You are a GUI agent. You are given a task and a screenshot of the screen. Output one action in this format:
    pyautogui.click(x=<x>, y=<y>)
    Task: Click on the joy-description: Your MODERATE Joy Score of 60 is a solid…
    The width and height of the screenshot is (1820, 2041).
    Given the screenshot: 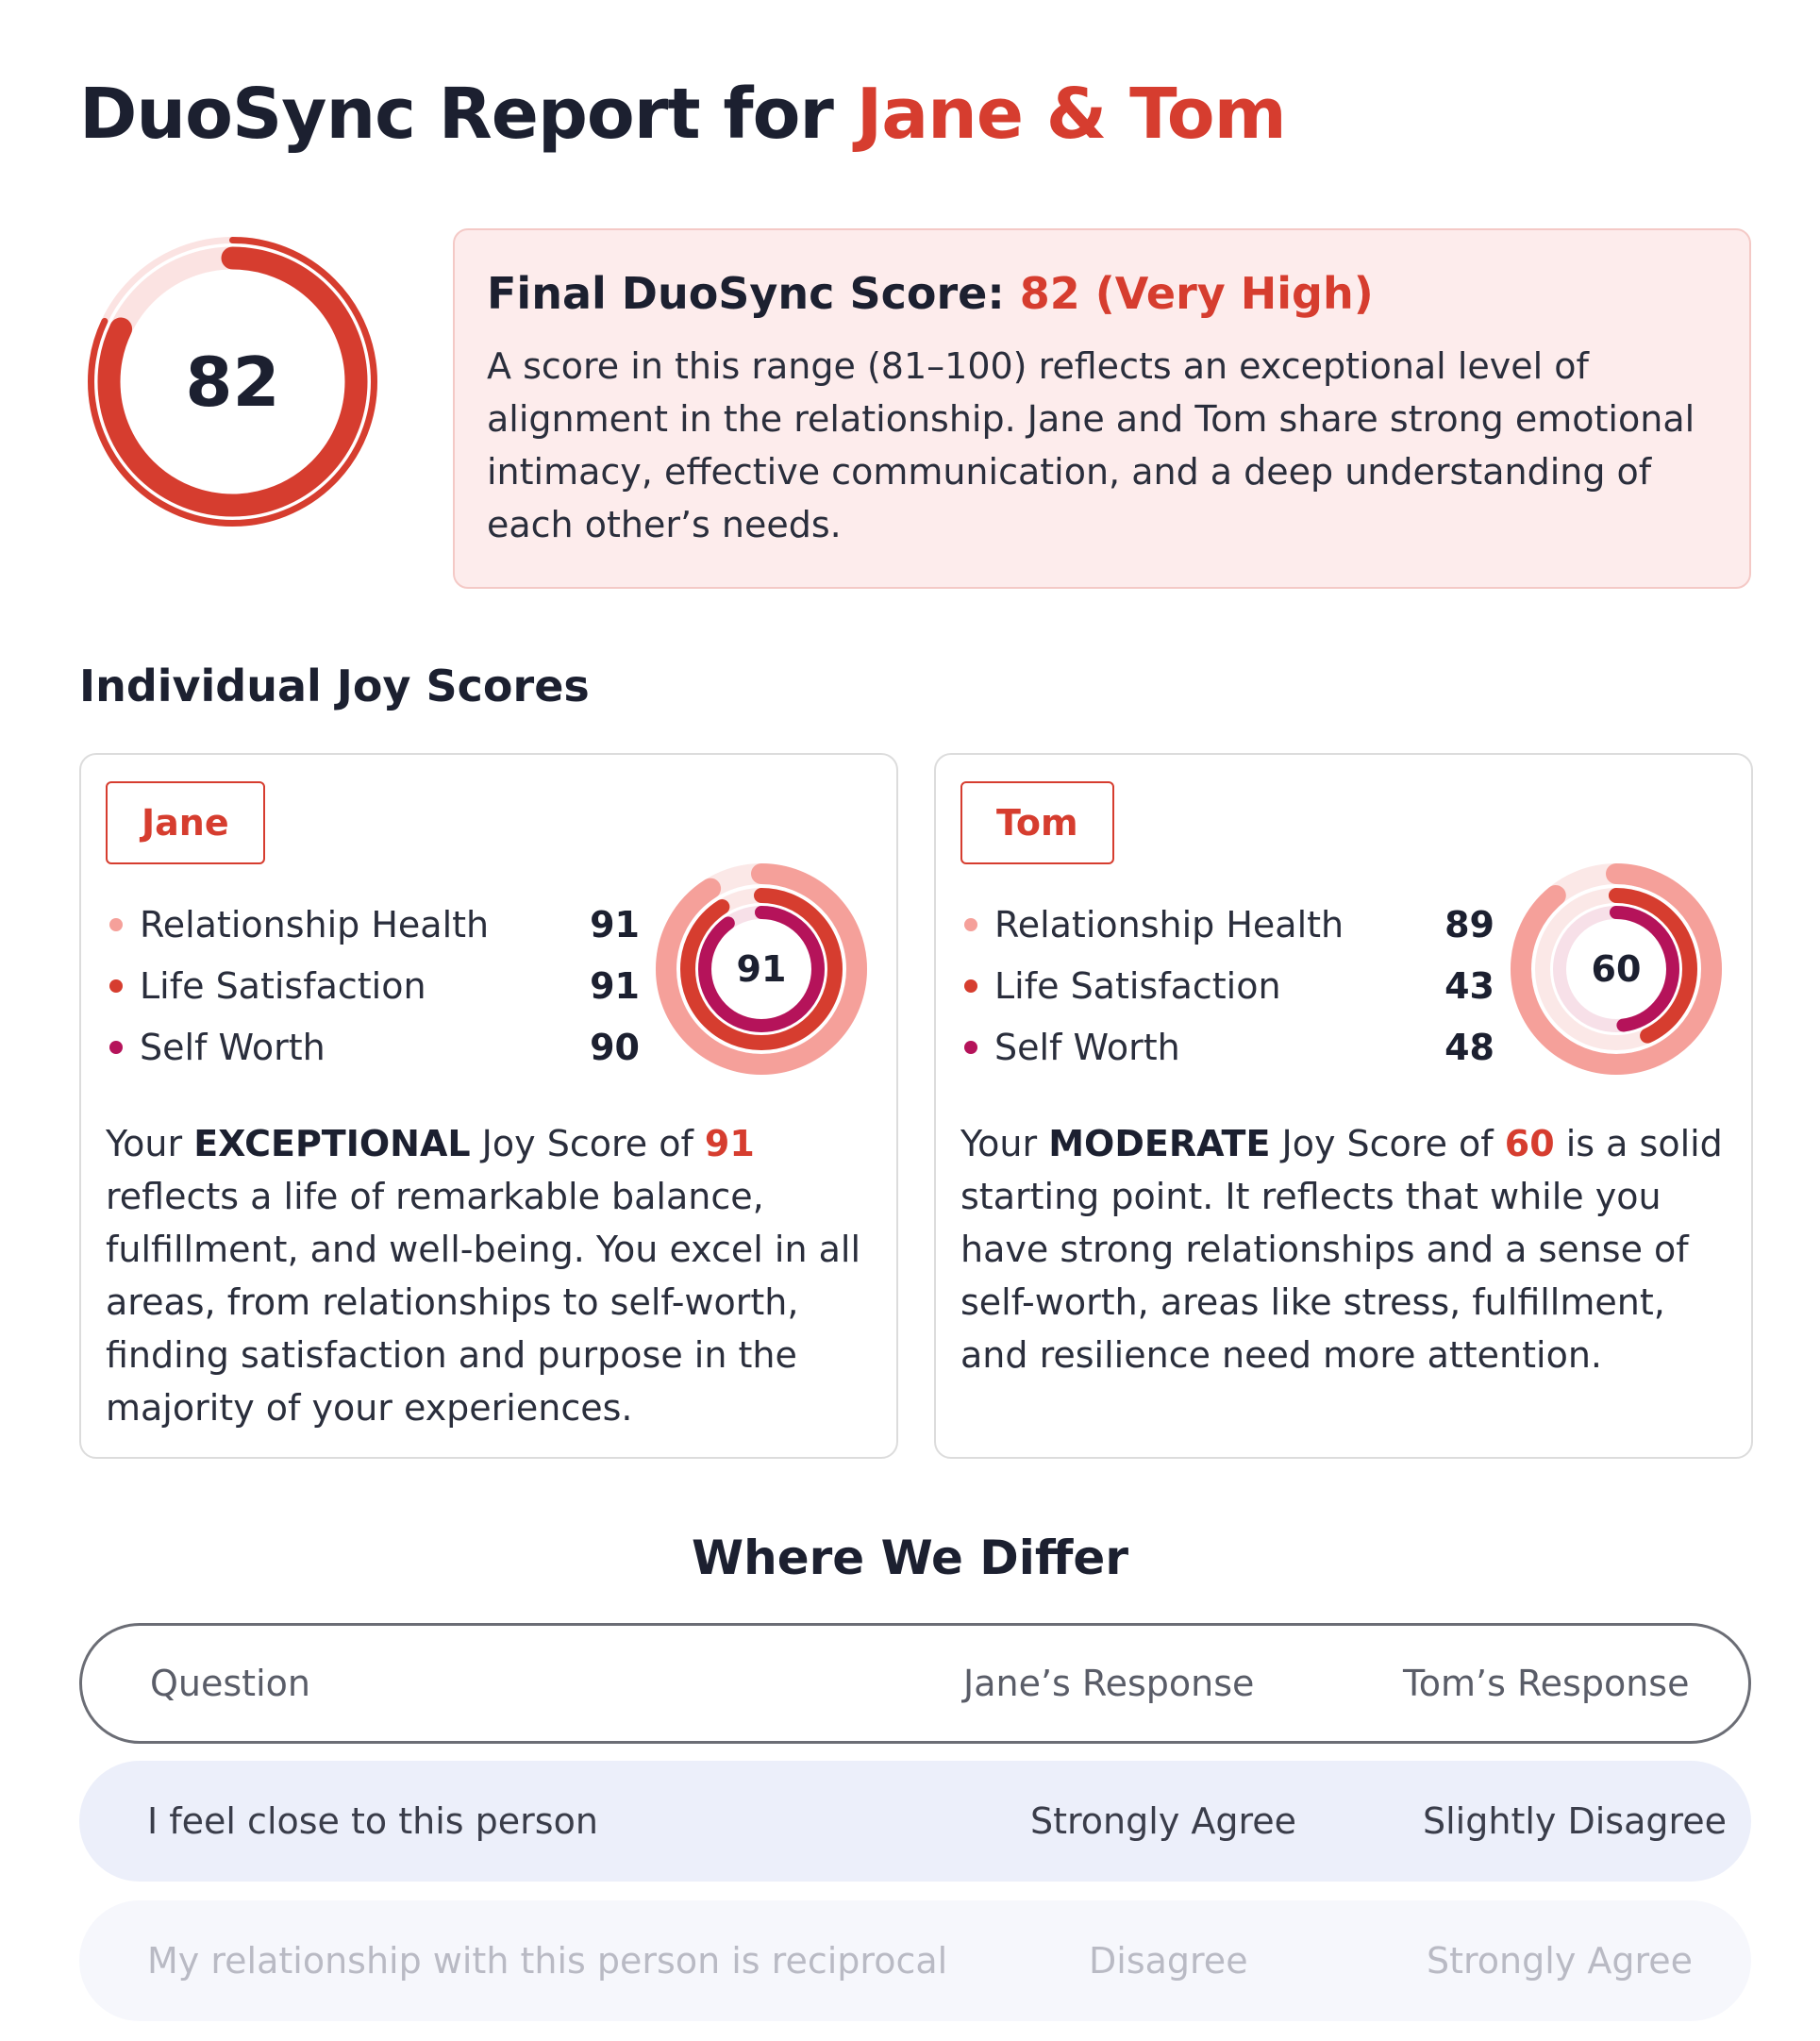 What is the action you would take?
    pyautogui.click(x=1347, y=1249)
    